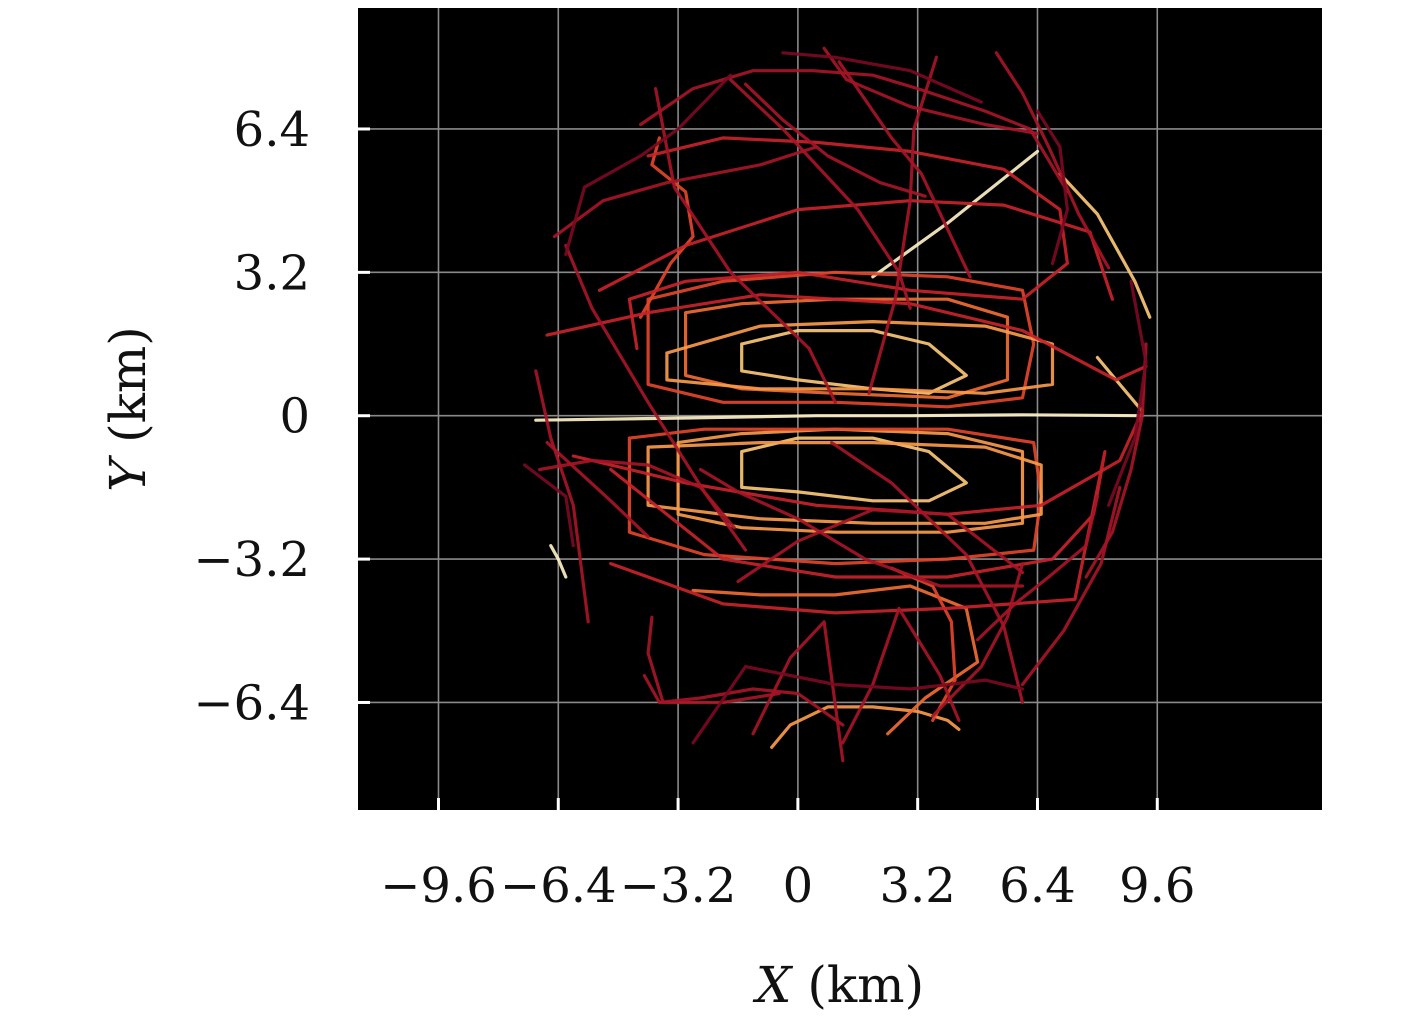 The height and width of the screenshot is (1028, 1417). I want to click on x-tick-label-1: −6.4, so click(558, 886).